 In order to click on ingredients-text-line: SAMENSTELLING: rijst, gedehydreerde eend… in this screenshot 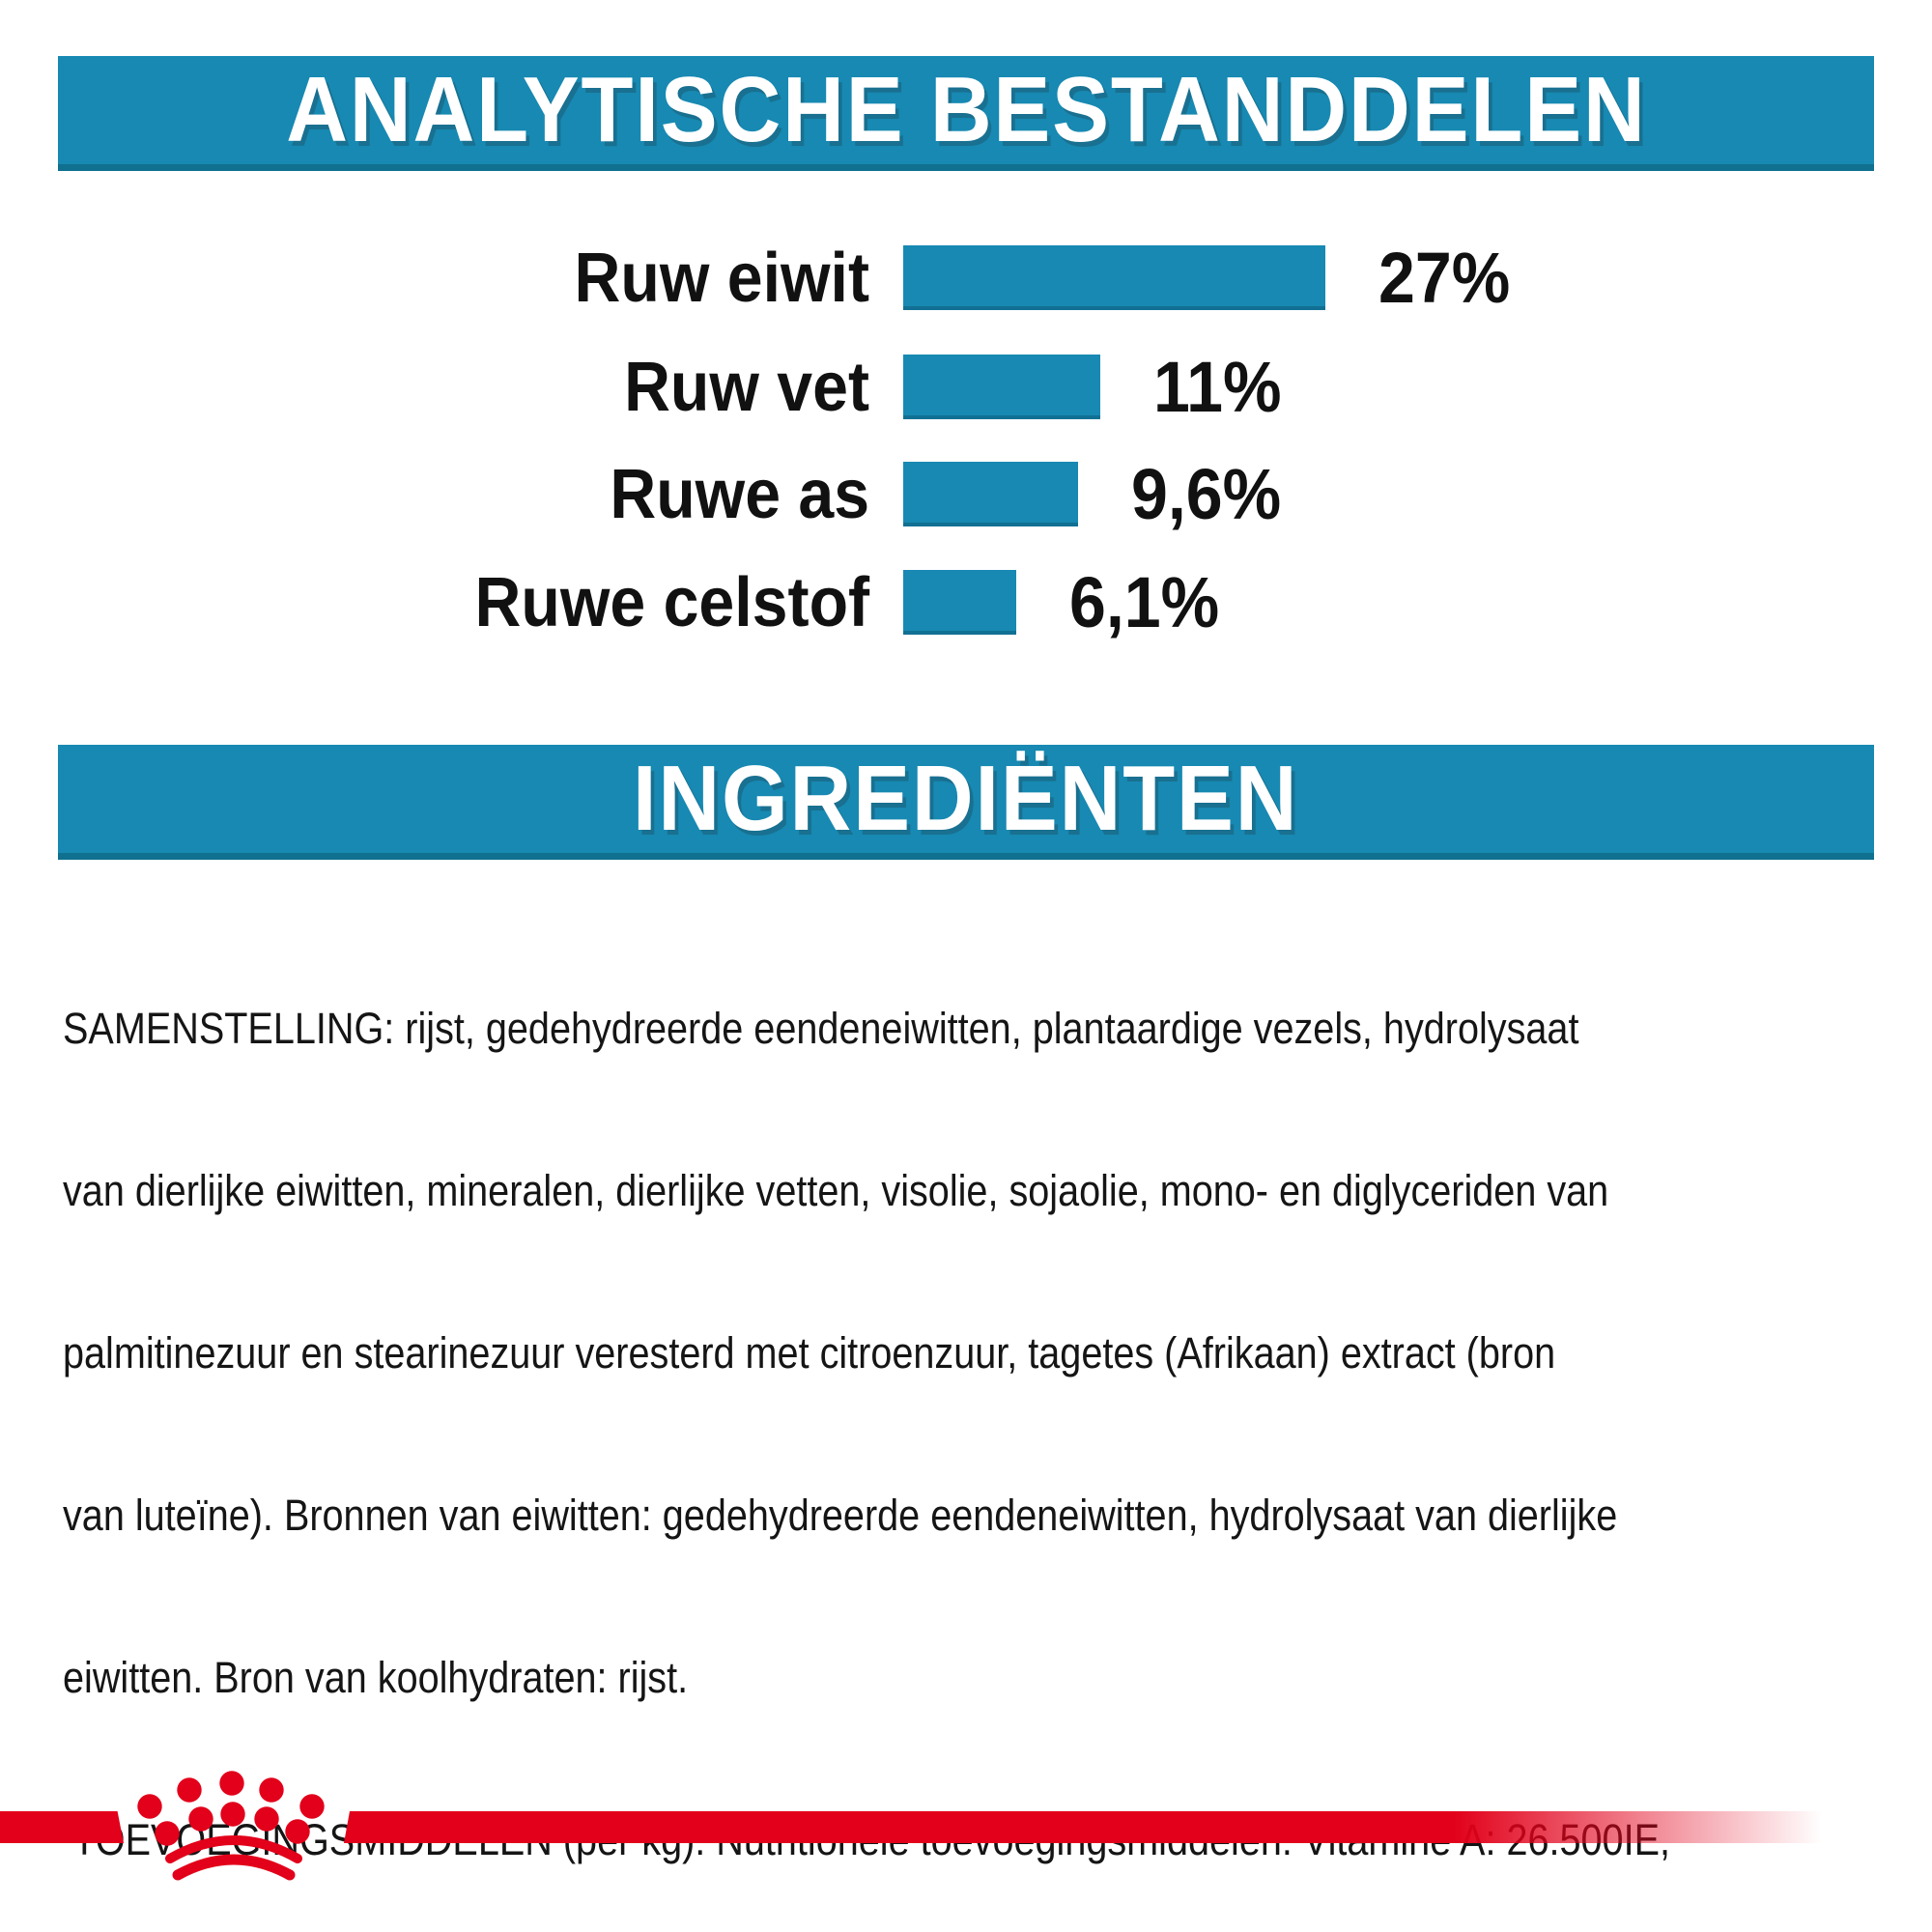, I will do `click(821, 1028)`.